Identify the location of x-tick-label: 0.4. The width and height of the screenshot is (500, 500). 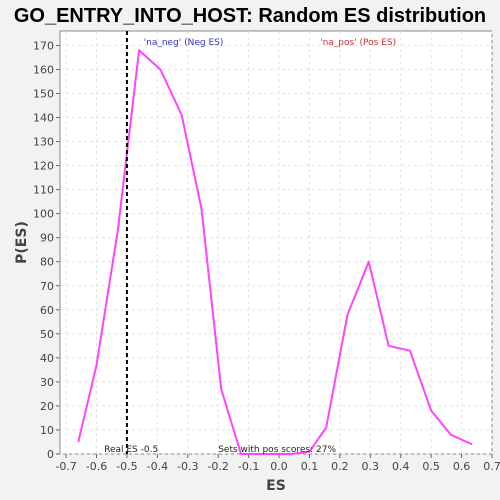
(401, 466).